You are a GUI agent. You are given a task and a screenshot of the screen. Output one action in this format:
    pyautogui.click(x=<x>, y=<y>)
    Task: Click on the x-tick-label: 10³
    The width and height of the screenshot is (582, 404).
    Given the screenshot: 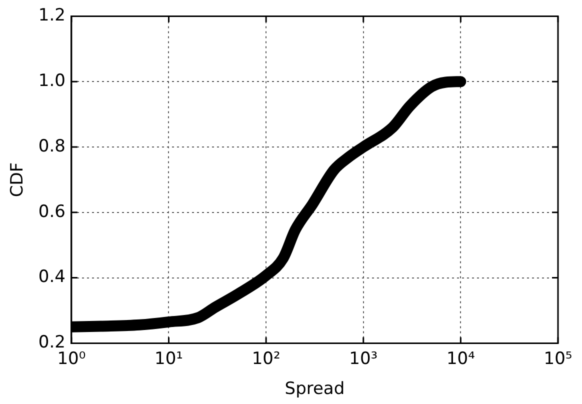 What is the action you would take?
    pyautogui.click(x=363, y=358)
    